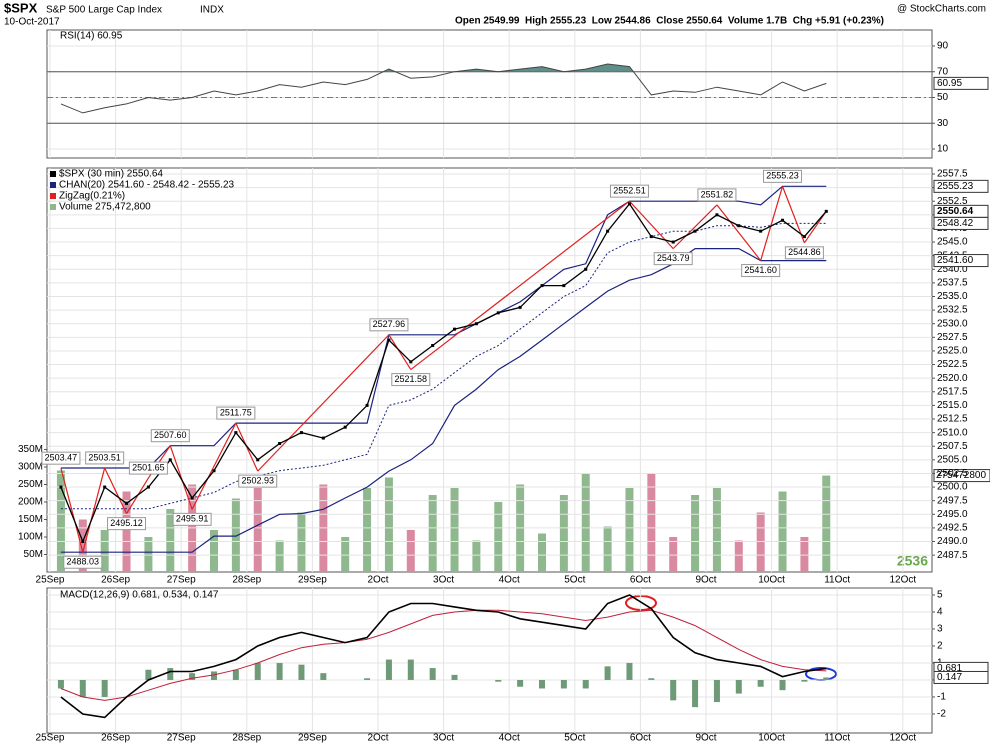  I want to click on y-tick-label: 90, so click(943, 46).